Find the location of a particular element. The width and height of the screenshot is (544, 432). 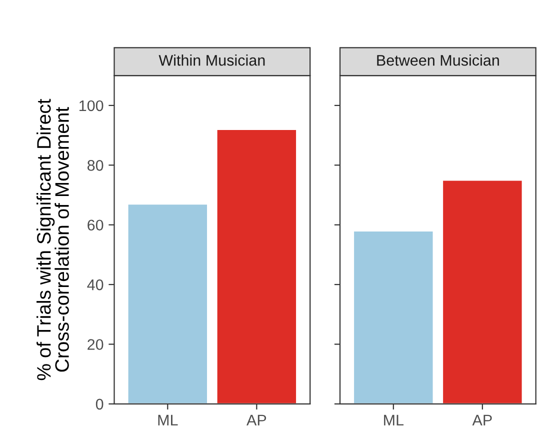

y-tick-label: 40 is located at coordinates (95, 284).